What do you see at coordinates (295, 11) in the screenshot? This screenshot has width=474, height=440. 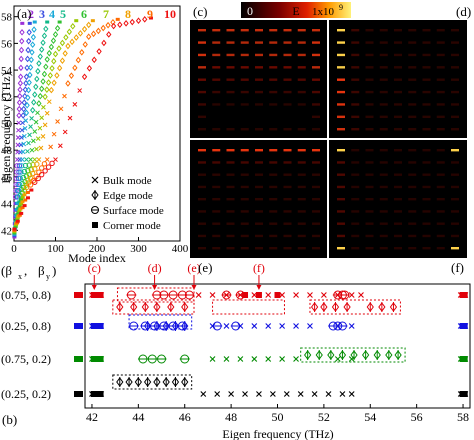 I see `colorbar-mid: E` at bounding box center [295, 11].